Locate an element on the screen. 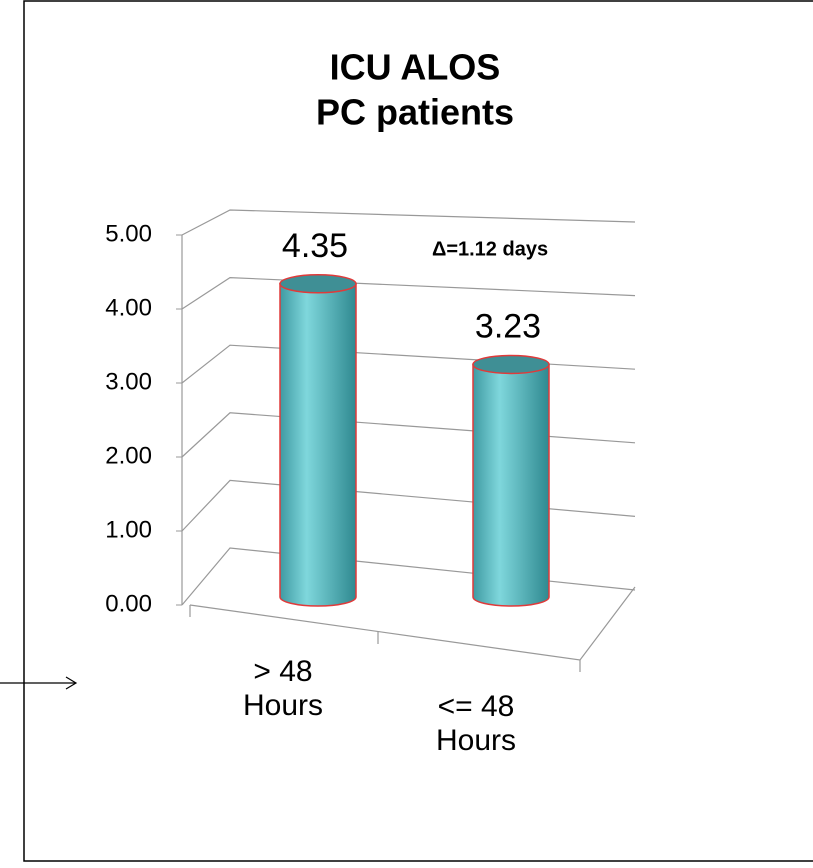  value-label: 3.23 is located at coordinates (508, 326).